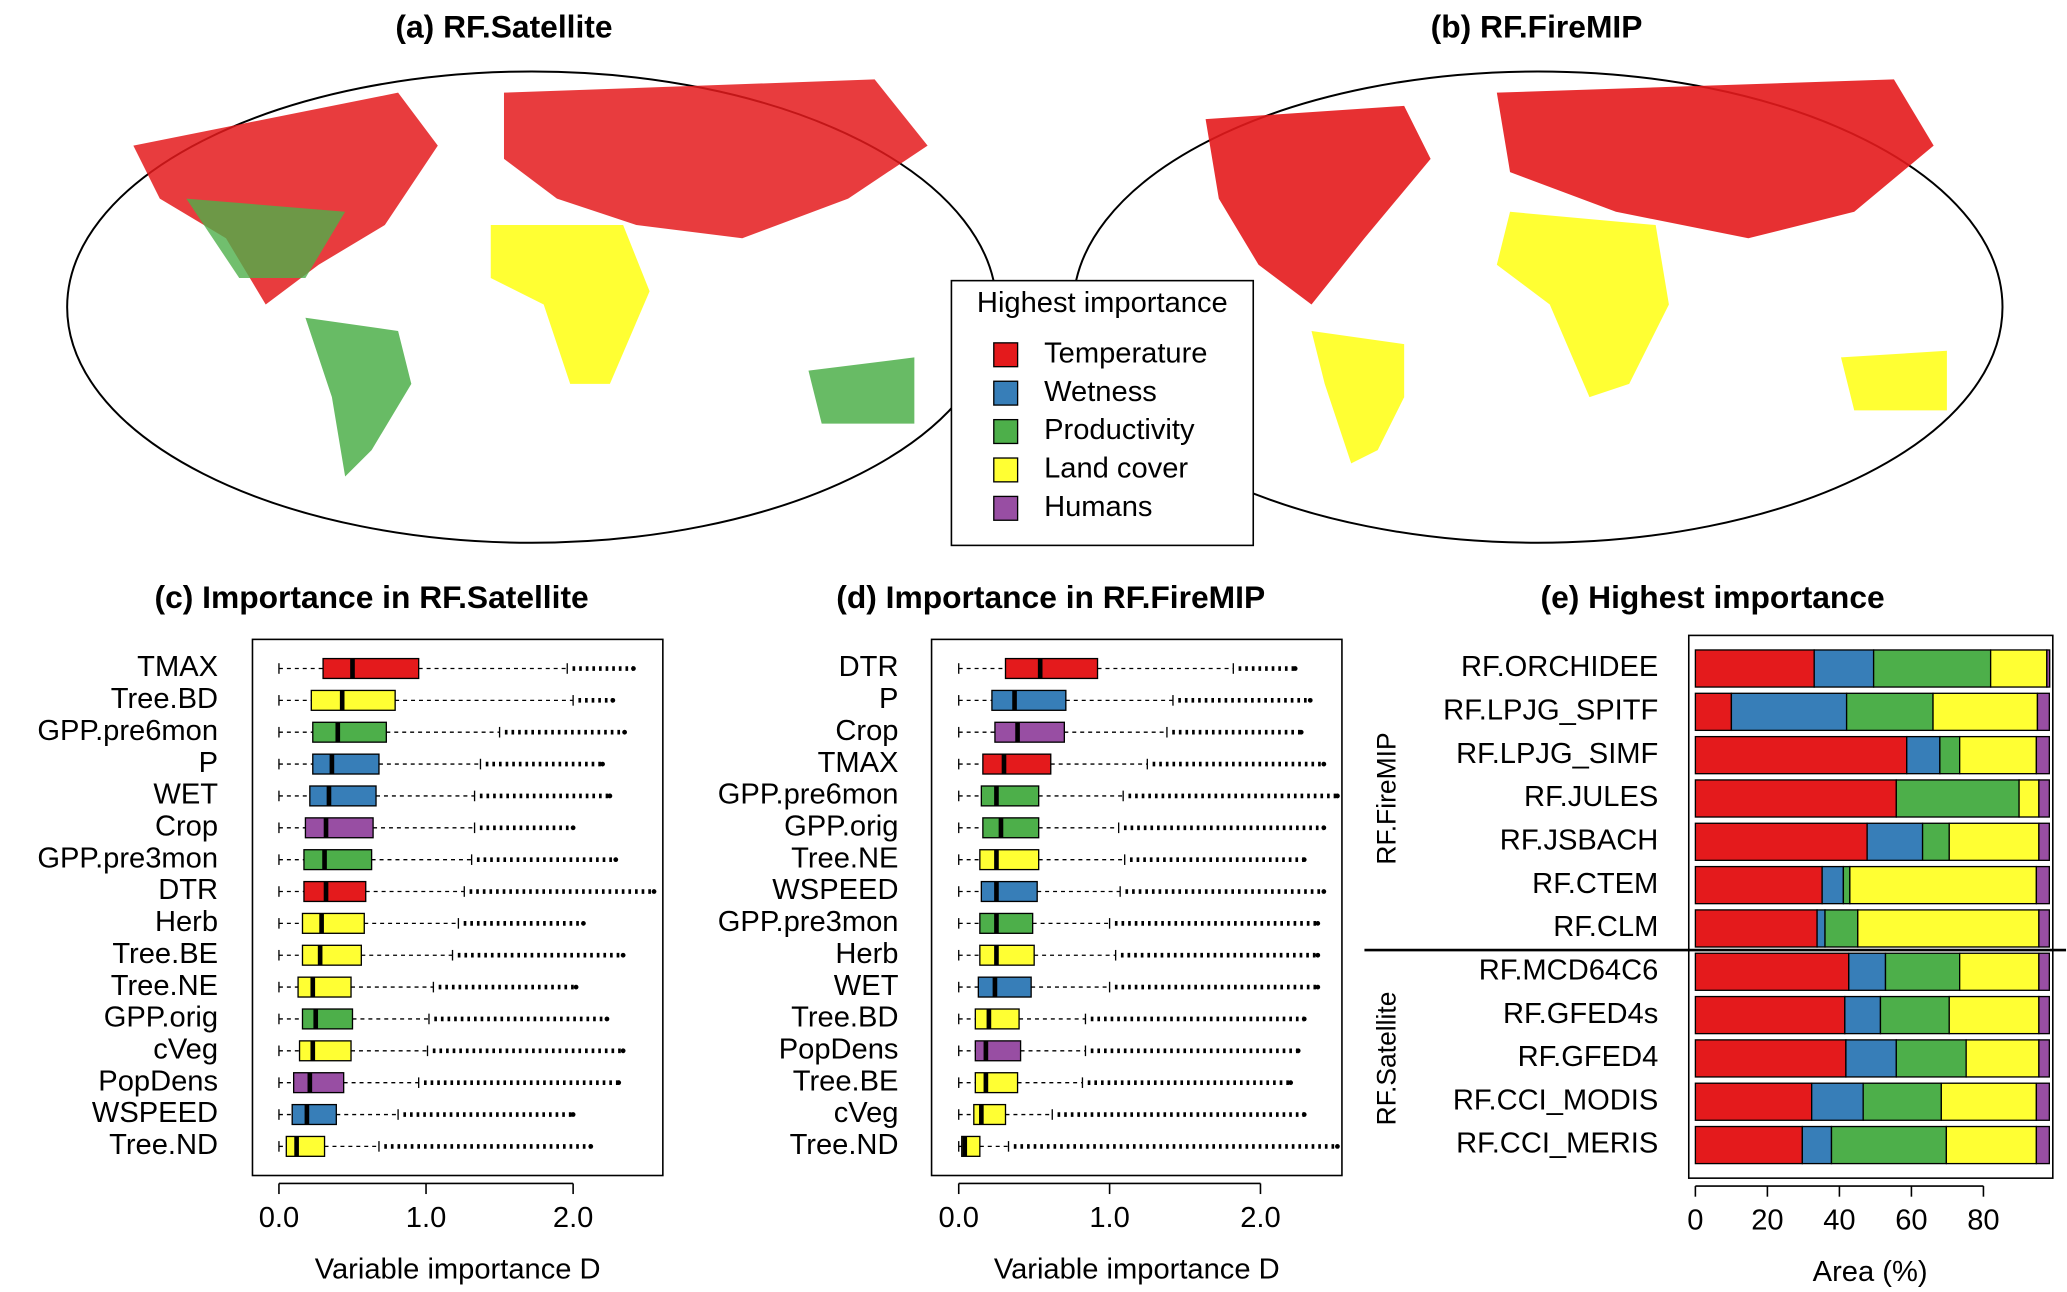 The height and width of the screenshot is (1292, 2067). What do you see at coordinates (844, 1145) in the screenshot?
I see `y-tick-label: Tree.ND` at bounding box center [844, 1145].